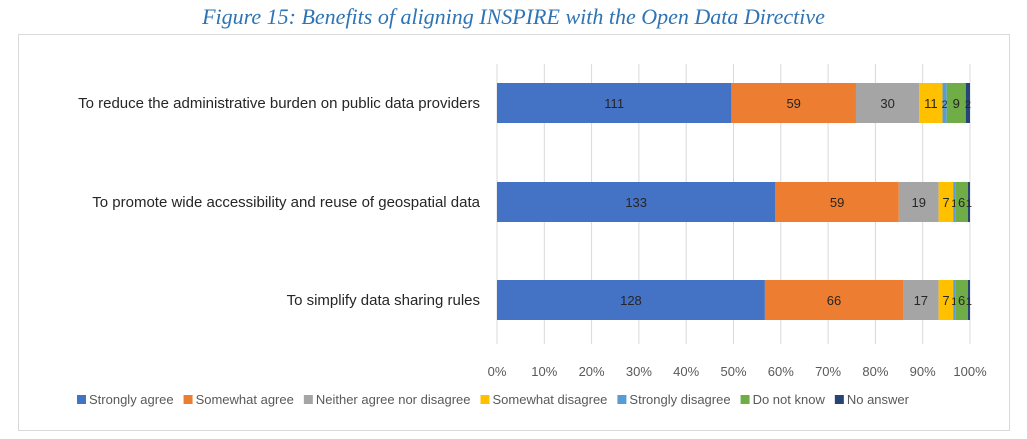 The height and width of the screenshot is (439, 1027). What do you see at coordinates (828, 371) in the screenshot?
I see `x-tick-label: 70%` at bounding box center [828, 371].